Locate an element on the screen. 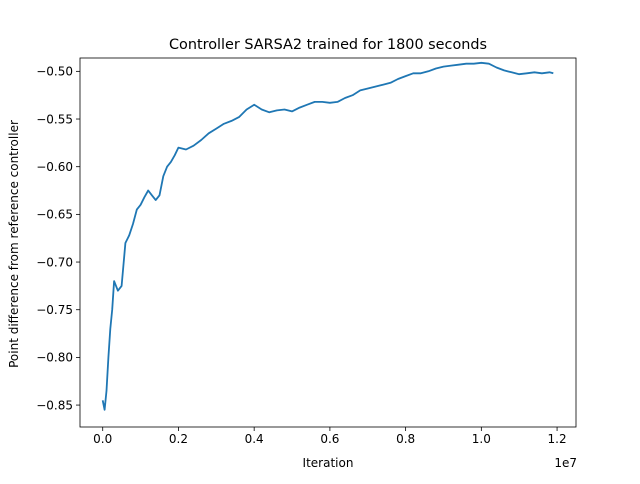  x-axis-ticks: 0.0 0.2 0.4 0.6 0.8 1.0 1.2 is located at coordinates (330, 436).